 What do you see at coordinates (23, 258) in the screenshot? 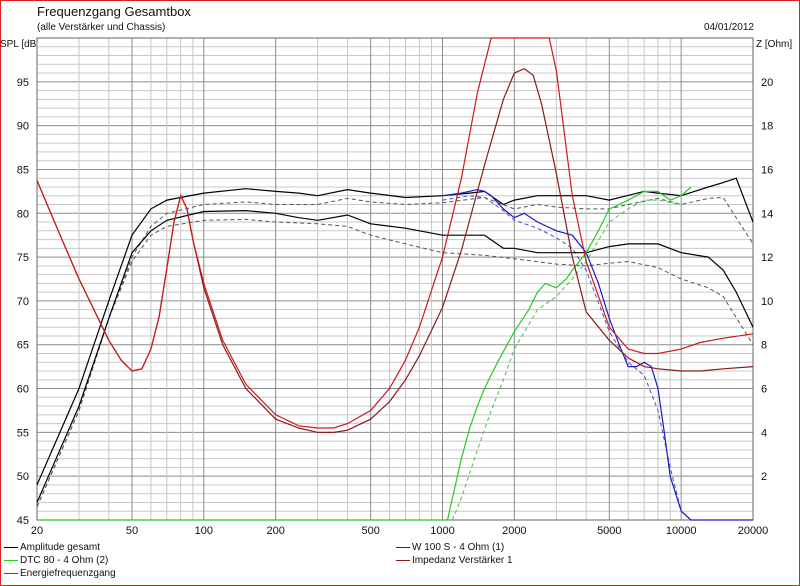
I see `y-tick-label: 75` at bounding box center [23, 258].